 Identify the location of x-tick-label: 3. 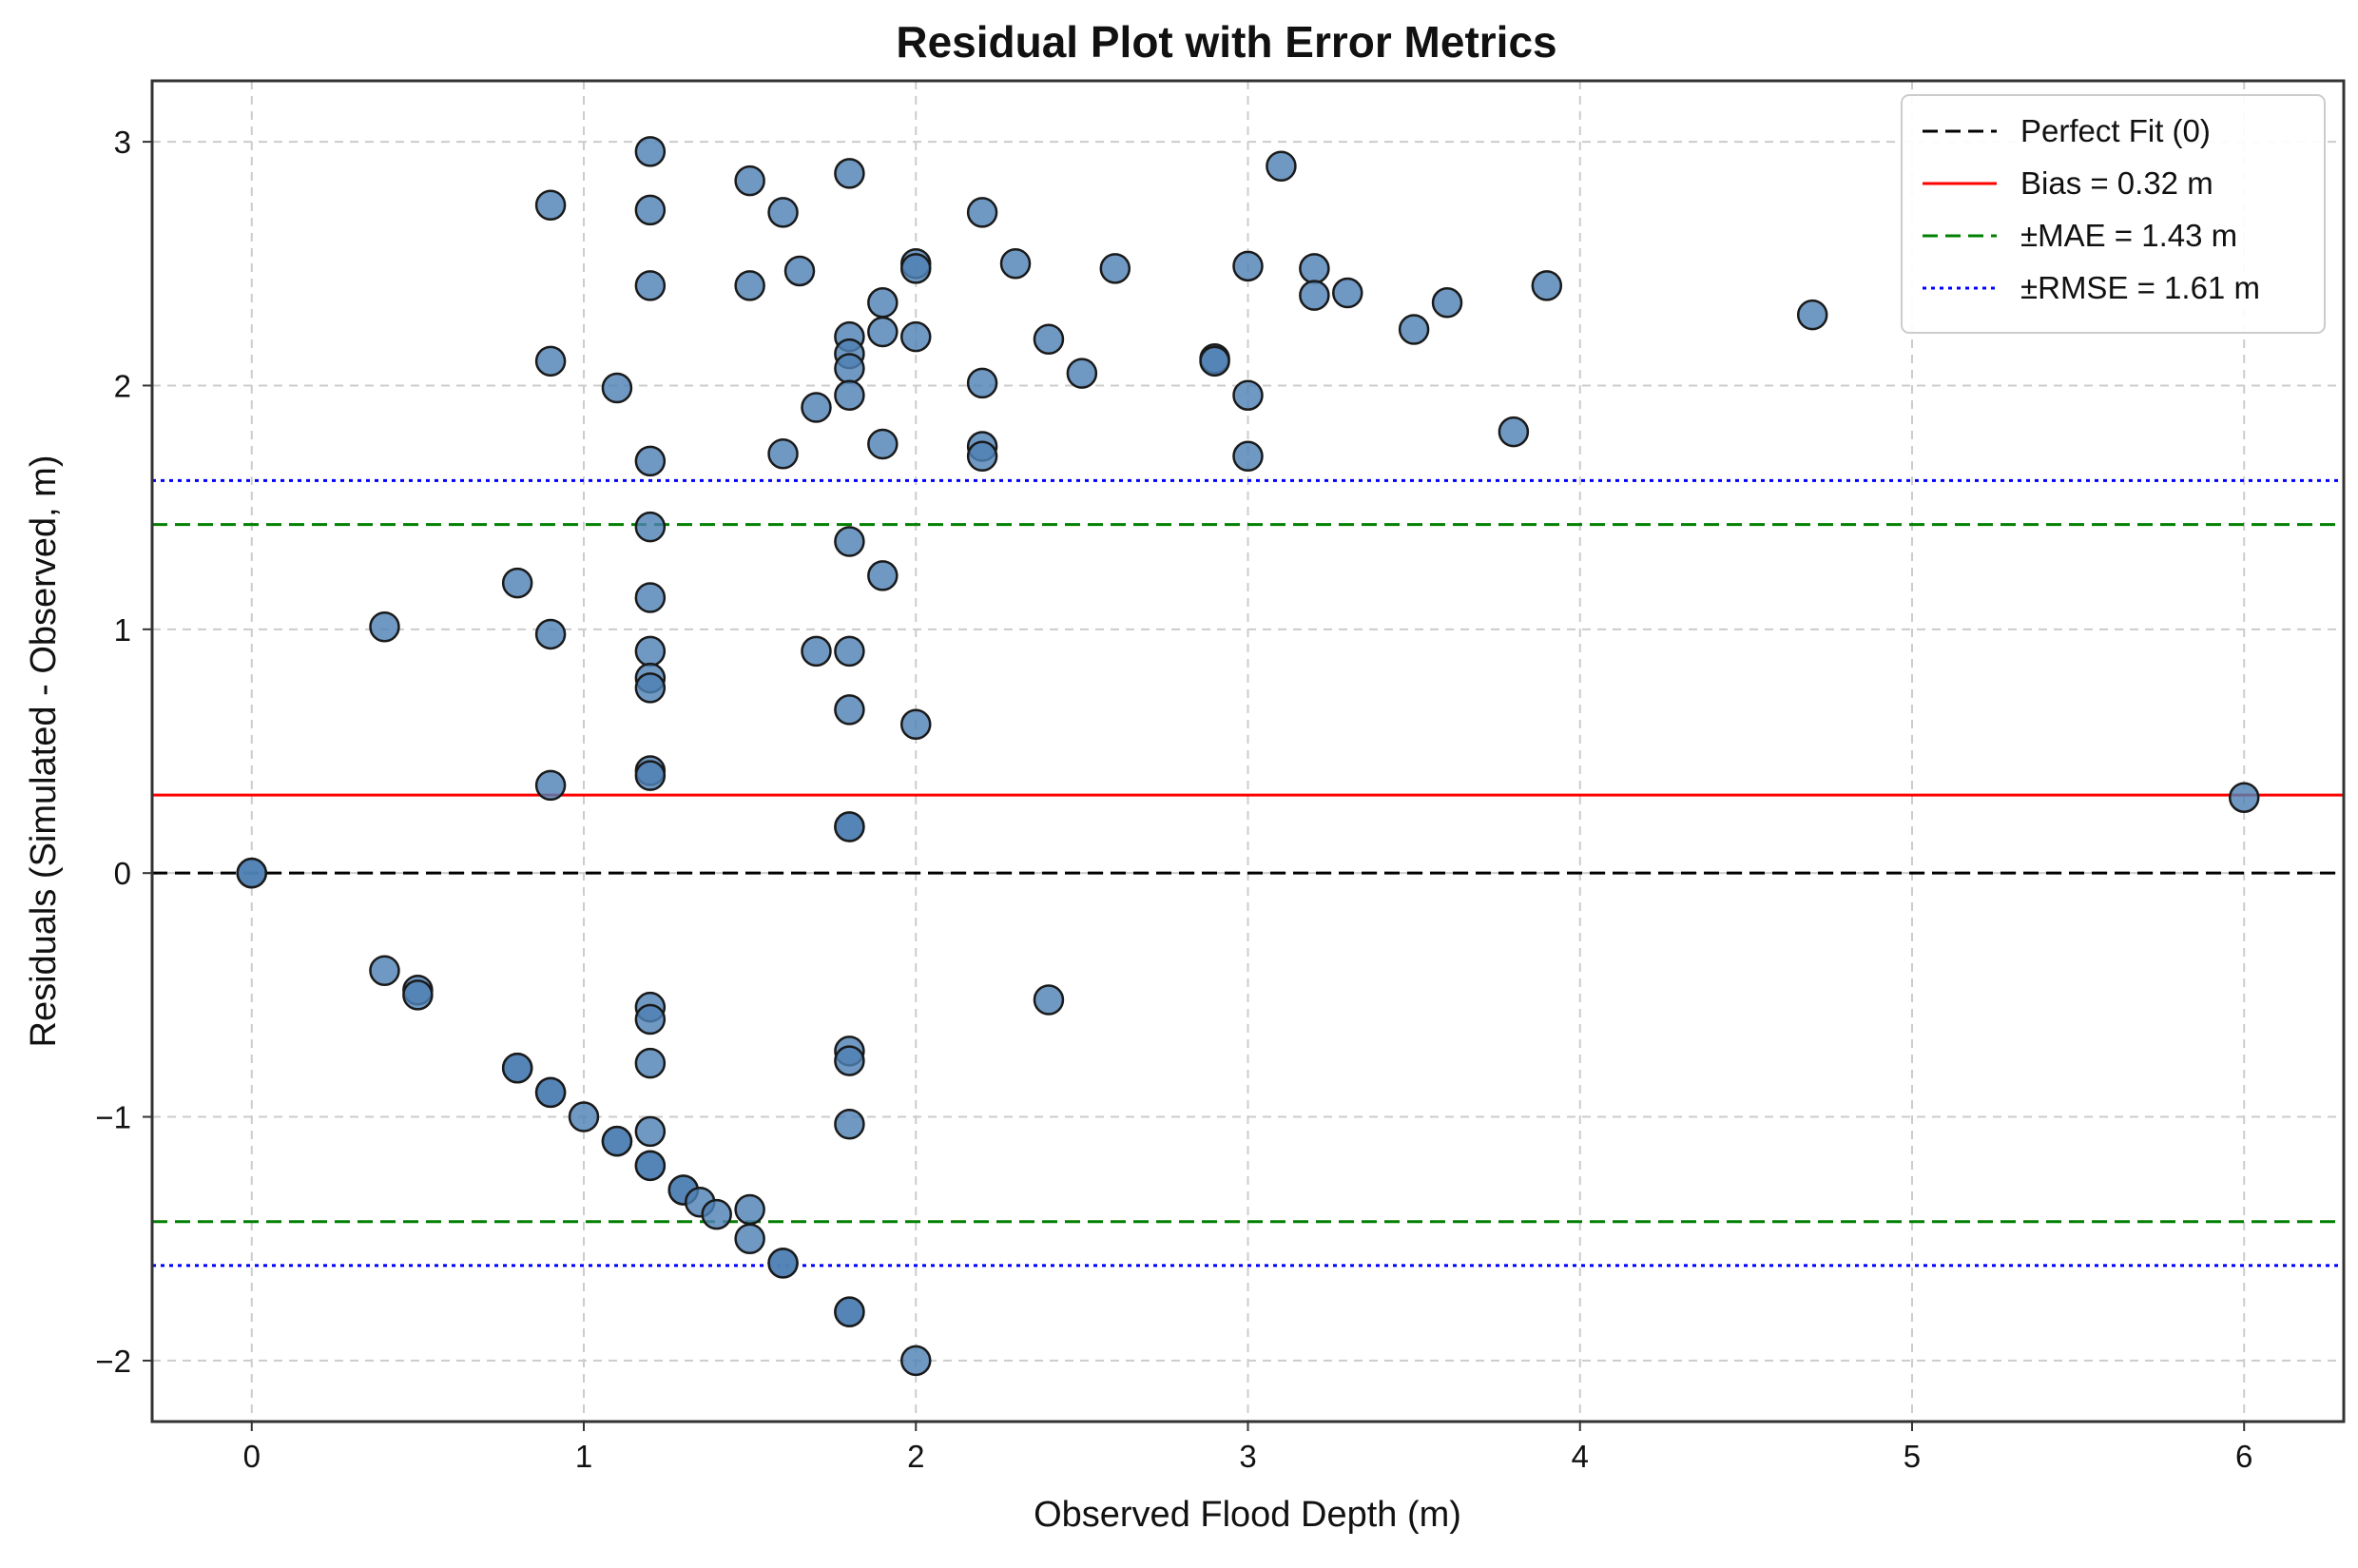
(1247, 1456).